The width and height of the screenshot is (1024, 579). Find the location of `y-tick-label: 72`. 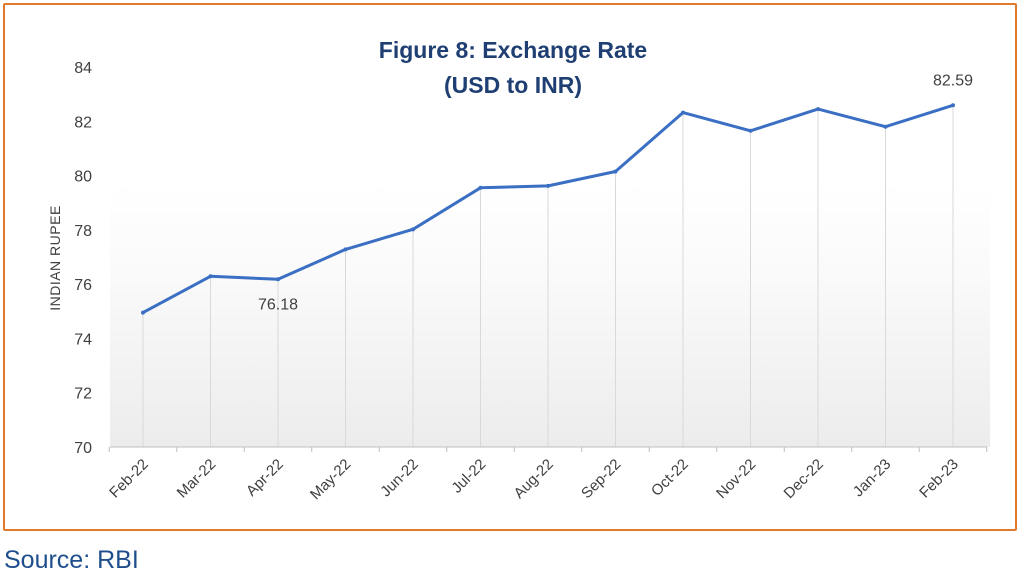

y-tick-label: 72 is located at coordinates (83, 394).